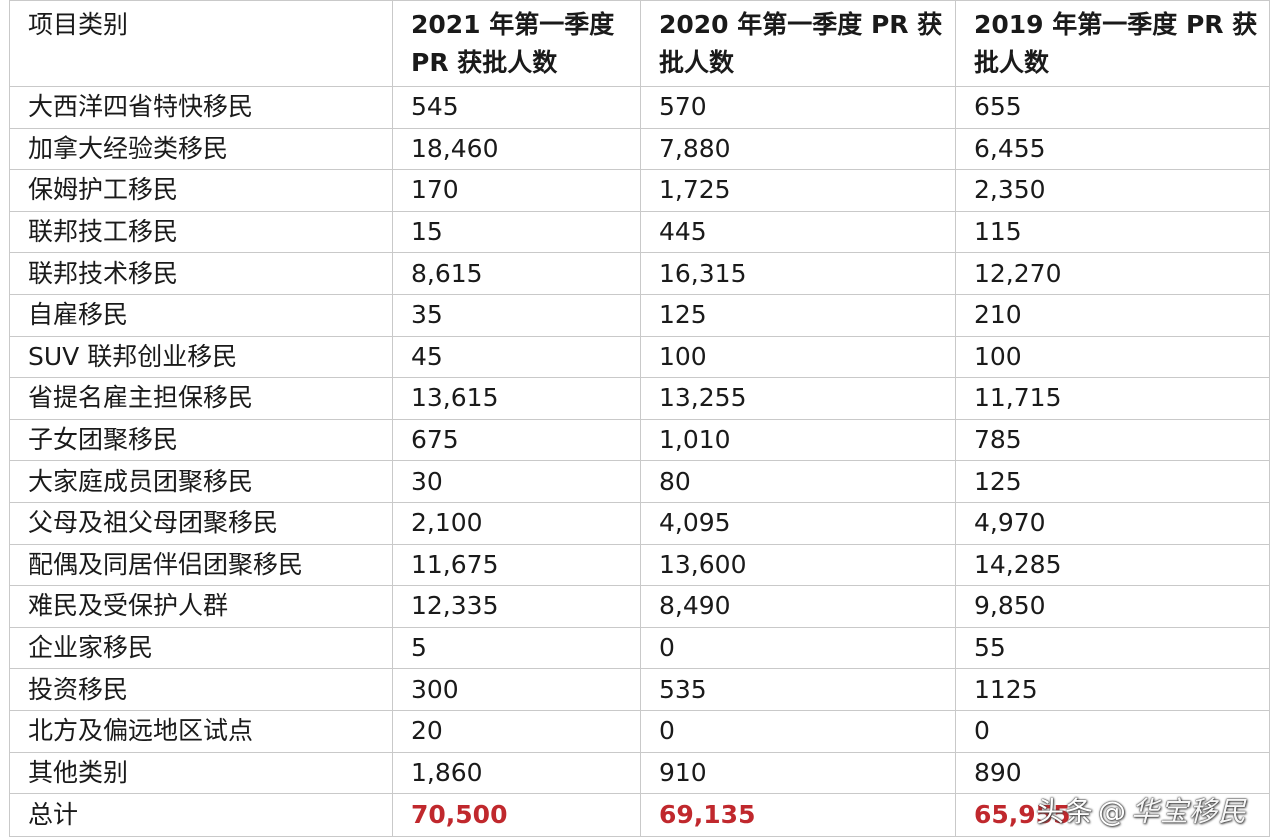  I want to click on cell-value-2019: 11,715, so click(1112, 398).